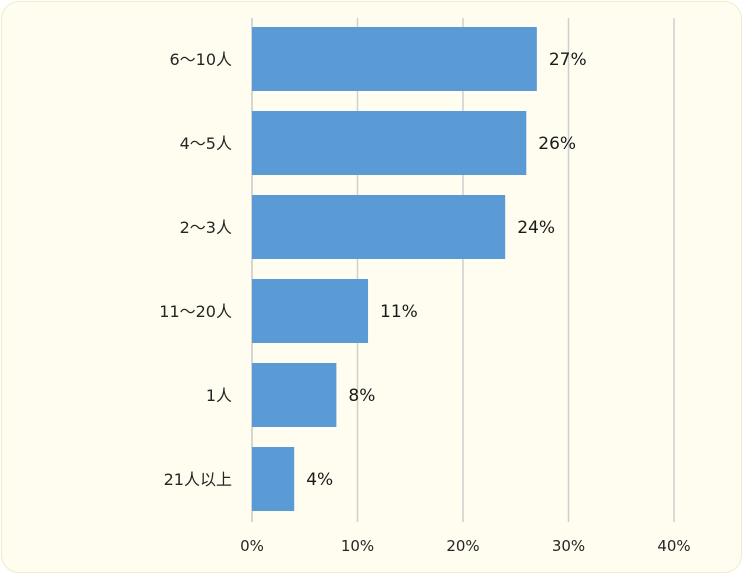  What do you see at coordinates (200, 59) in the screenshot?
I see `category-label: 6～10人` at bounding box center [200, 59].